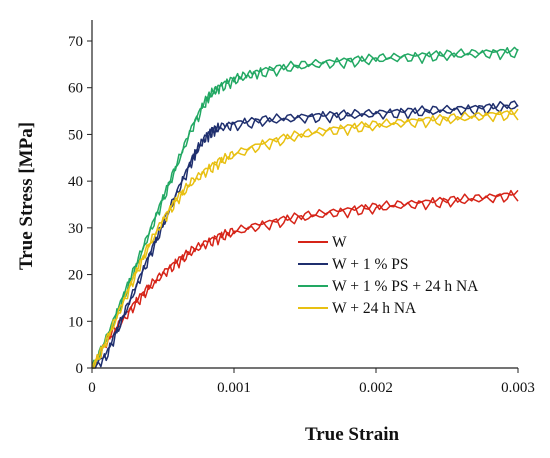 The width and height of the screenshot is (550, 458). I want to click on x-axis-title: True Strain, so click(352, 434).